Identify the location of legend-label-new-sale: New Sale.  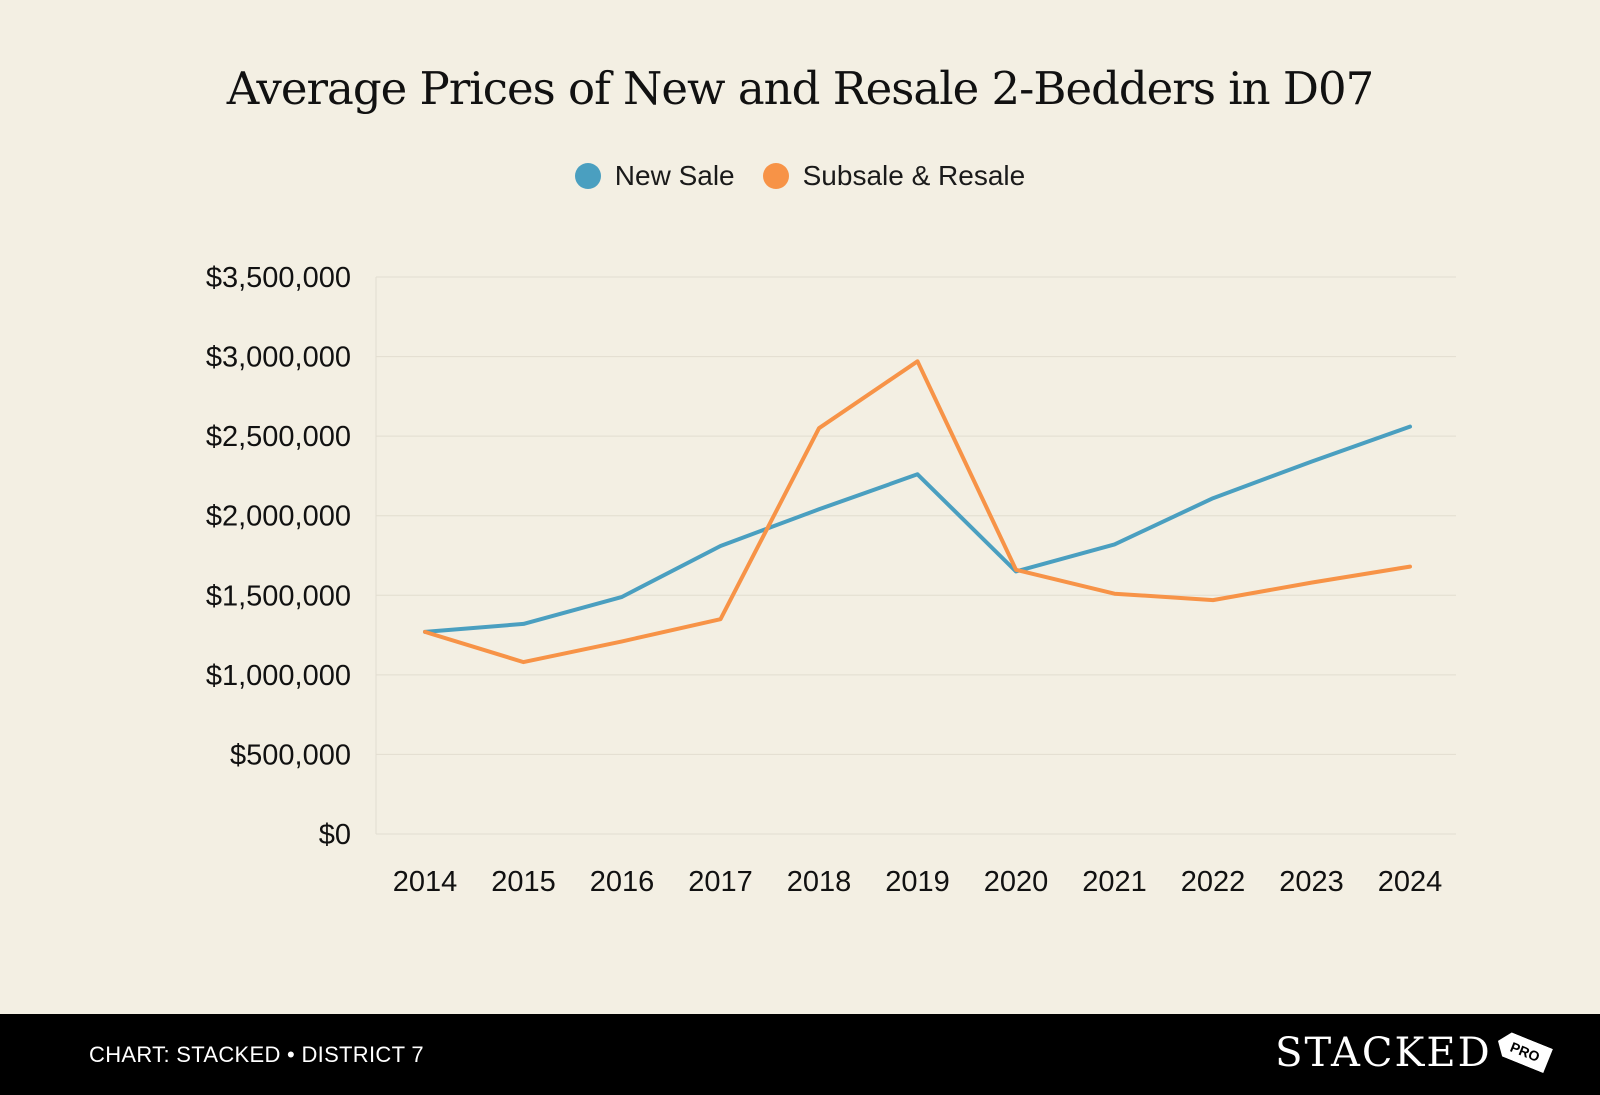
(674, 175).